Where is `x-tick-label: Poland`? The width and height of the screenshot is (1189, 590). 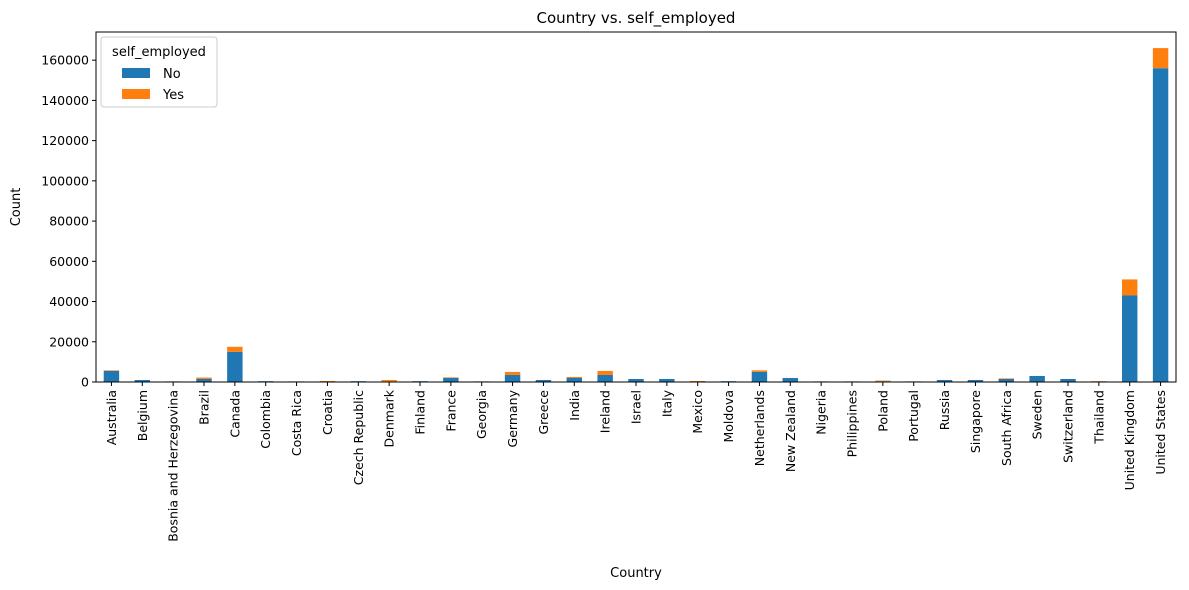
x-tick-label: Poland is located at coordinates (882, 411).